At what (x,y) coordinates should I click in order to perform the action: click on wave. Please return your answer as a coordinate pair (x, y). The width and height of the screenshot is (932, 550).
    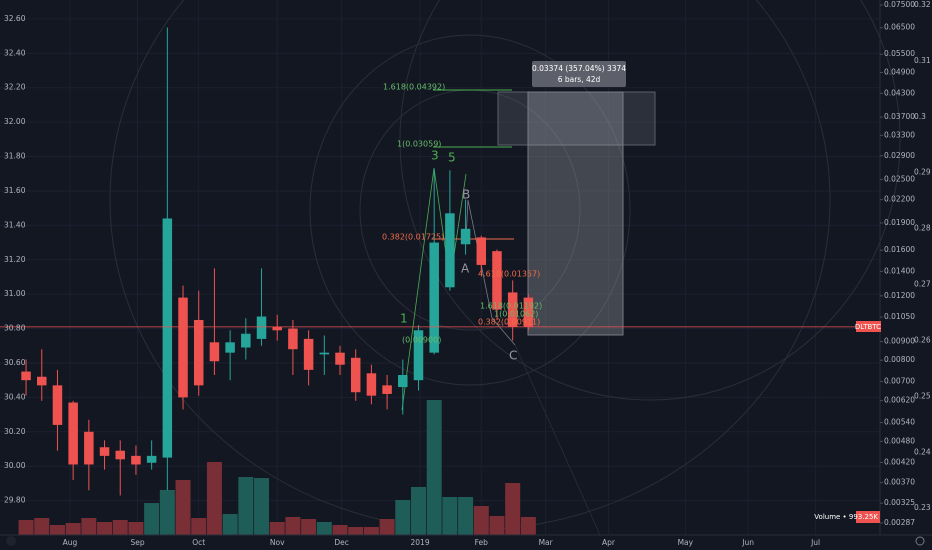
    Looking at the image, I should click on (434, 289).